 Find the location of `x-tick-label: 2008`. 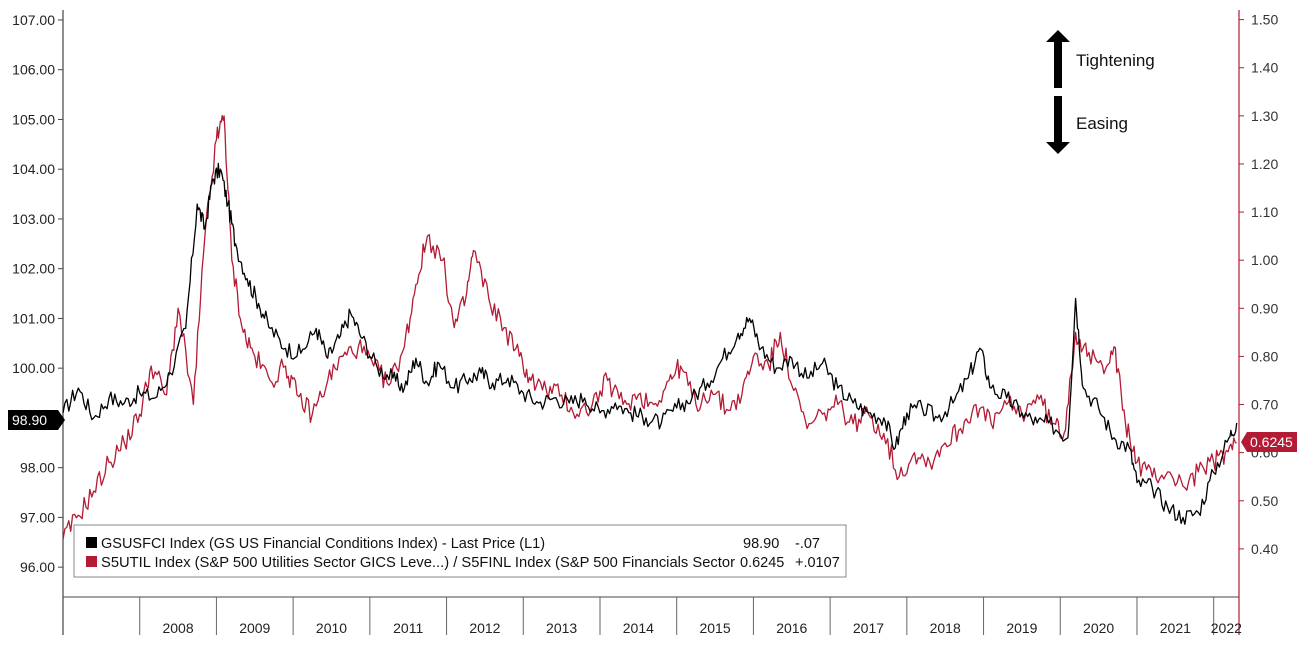

x-tick-label: 2008 is located at coordinates (177, 628).